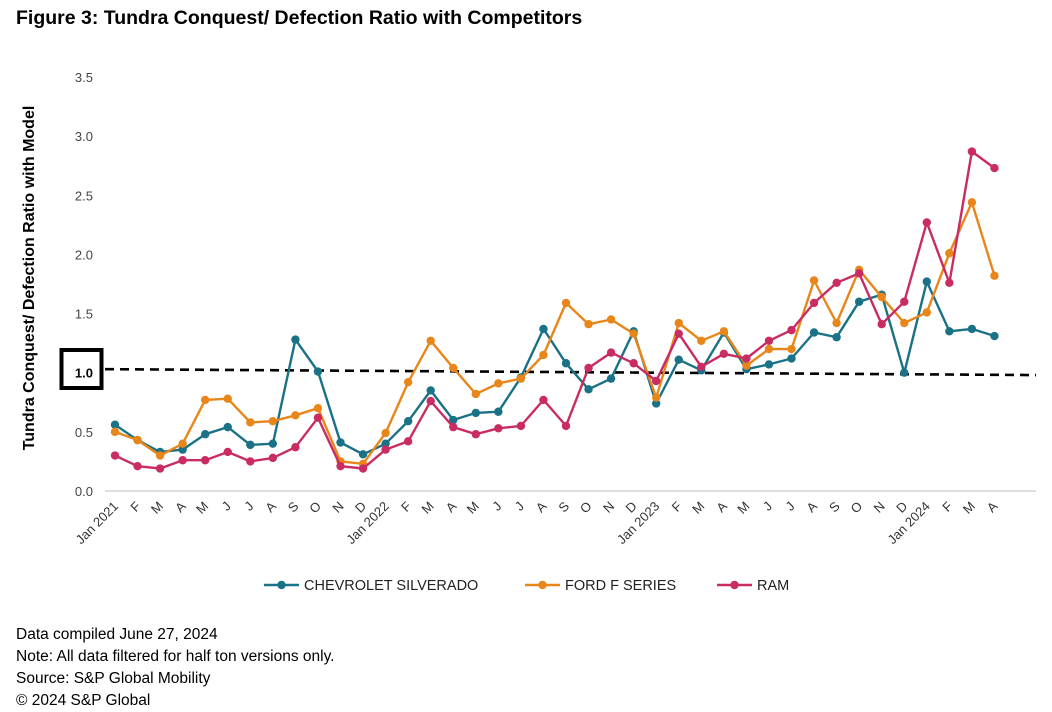 This screenshot has width=1052, height=712. What do you see at coordinates (638, 523) in the screenshot?
I see `x-tick-label: Jan 2023` at bounding box center [638, 523].